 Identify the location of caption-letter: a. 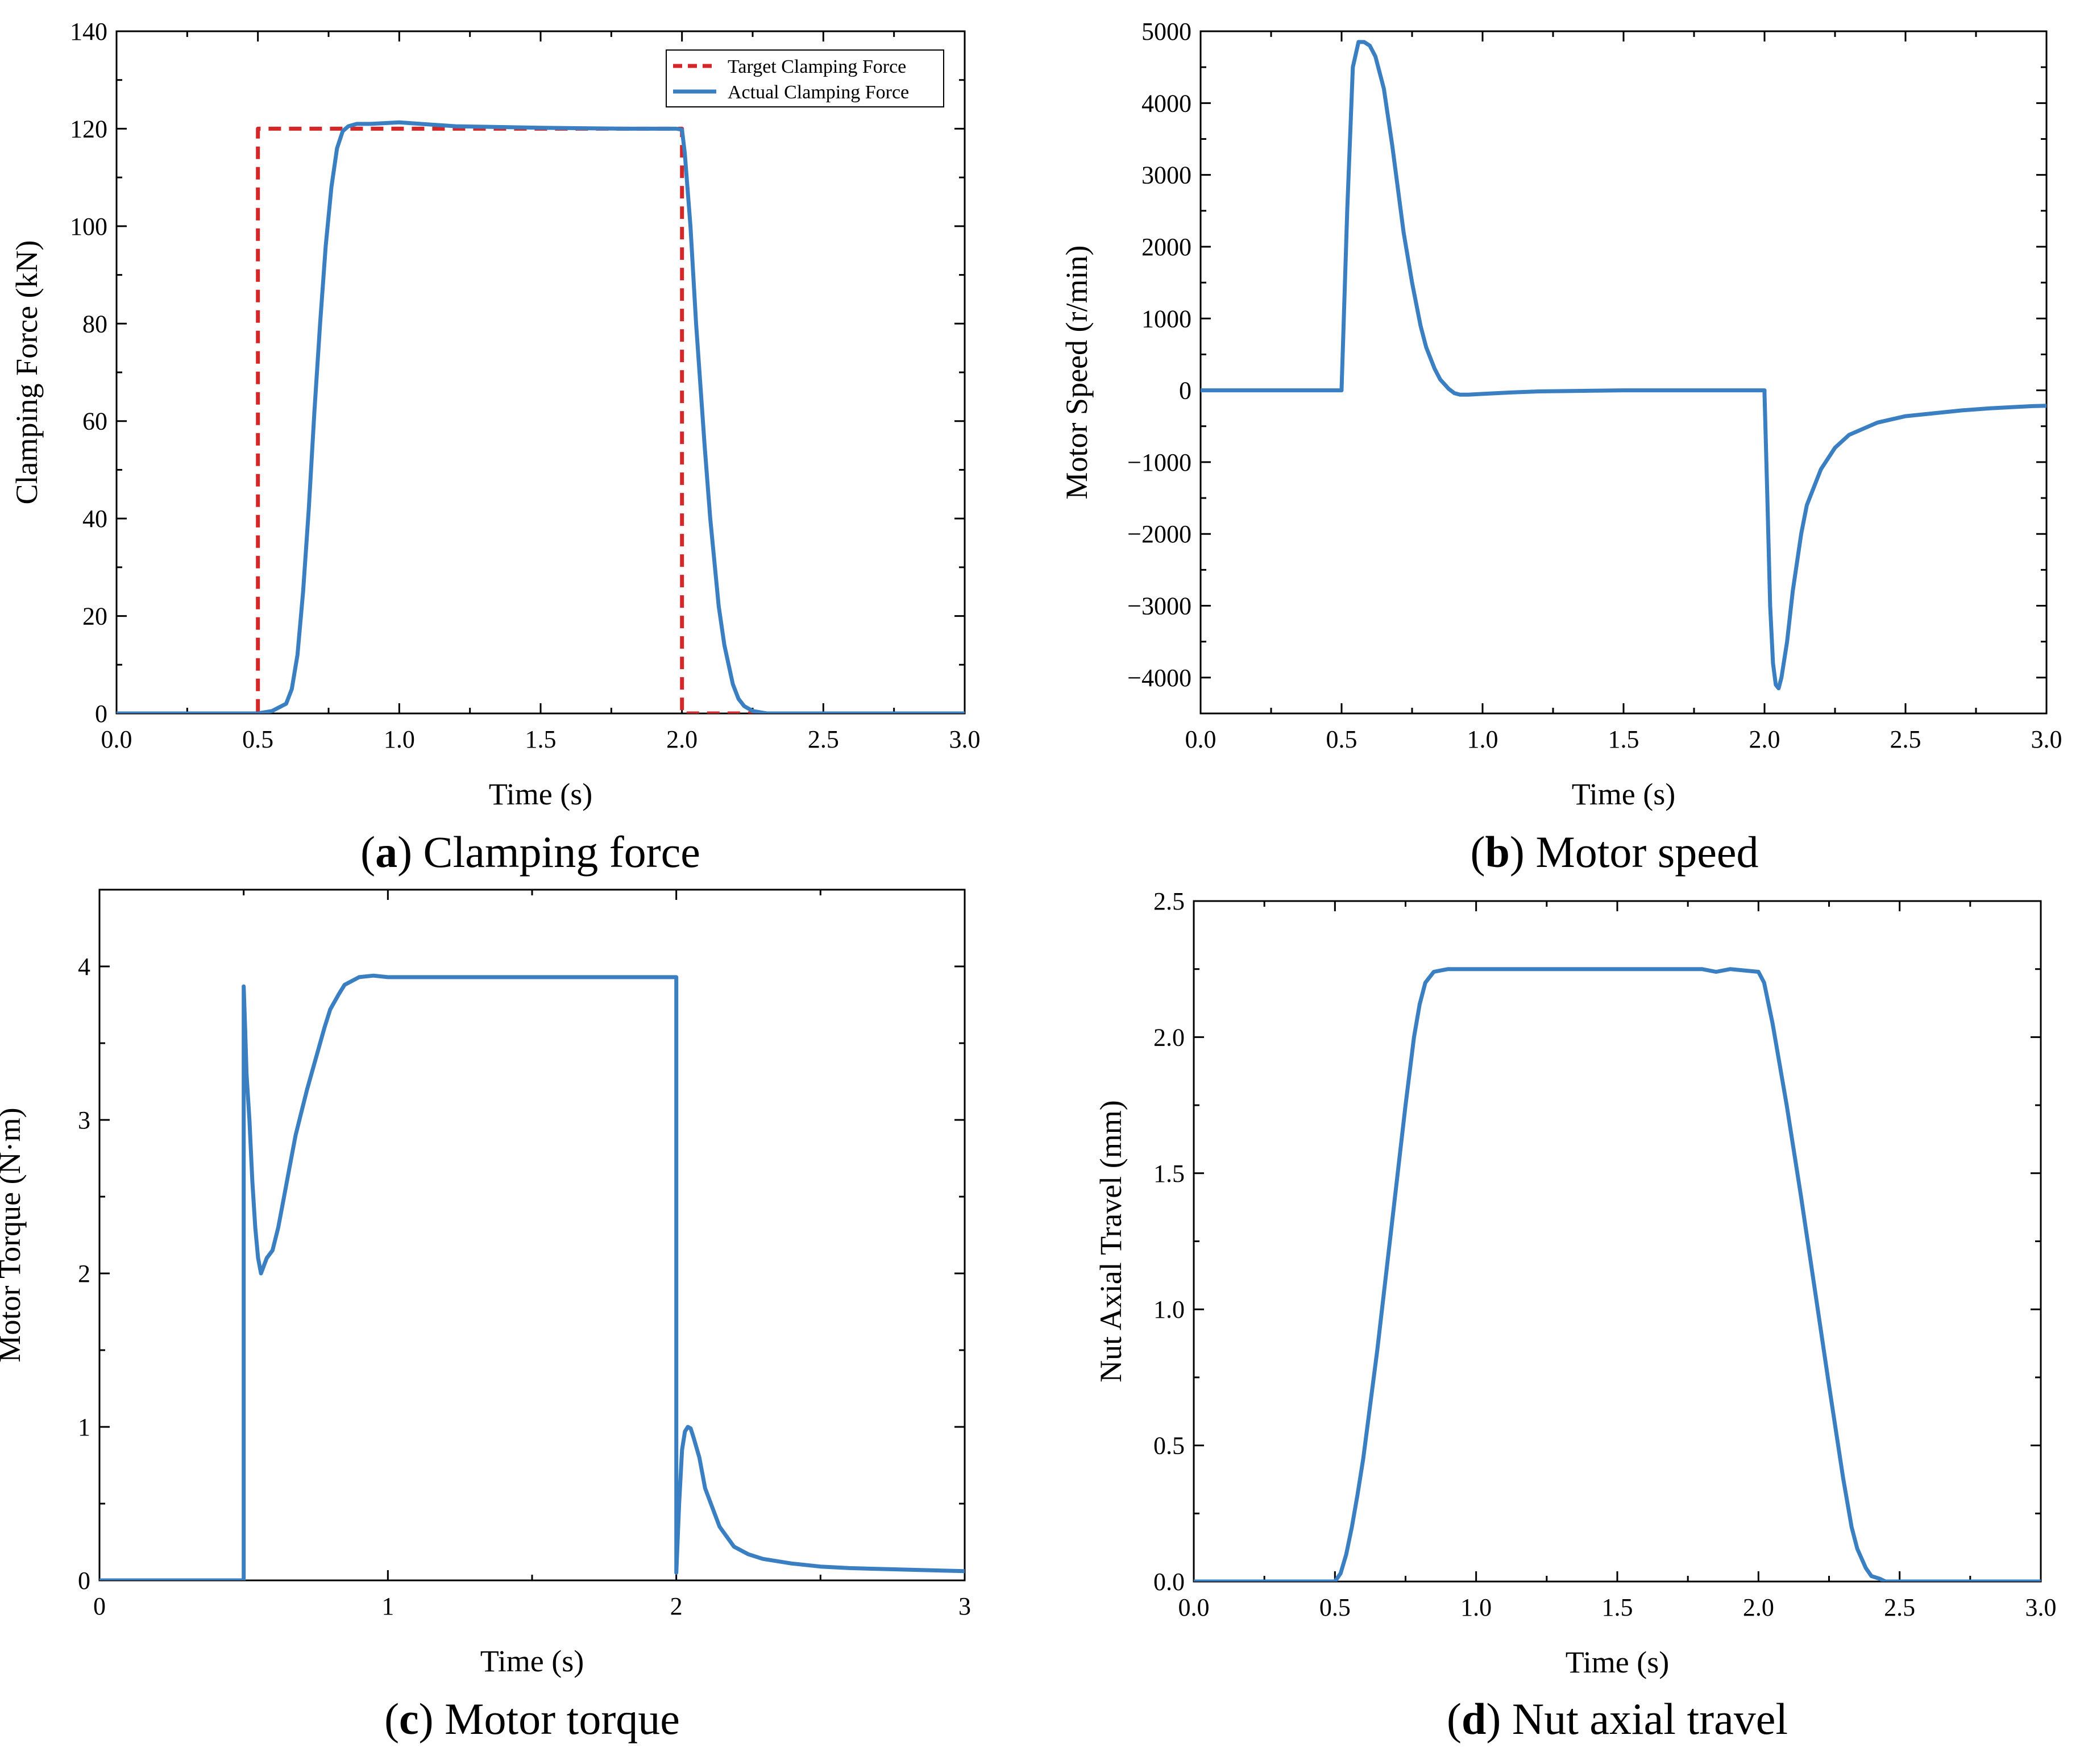
(386, 852).